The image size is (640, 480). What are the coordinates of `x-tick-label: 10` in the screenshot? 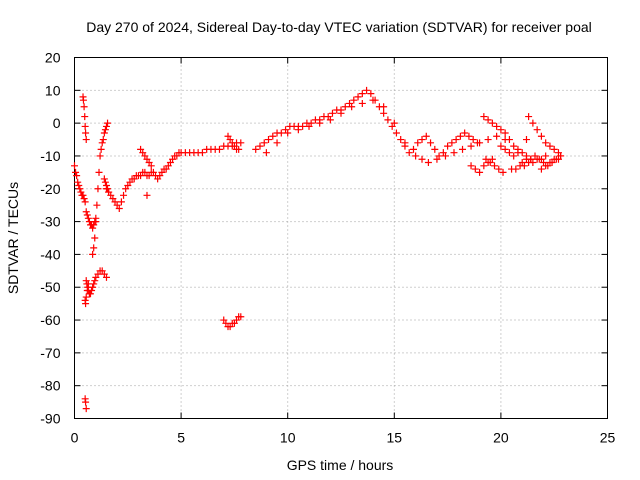 It's located at (288, 438).